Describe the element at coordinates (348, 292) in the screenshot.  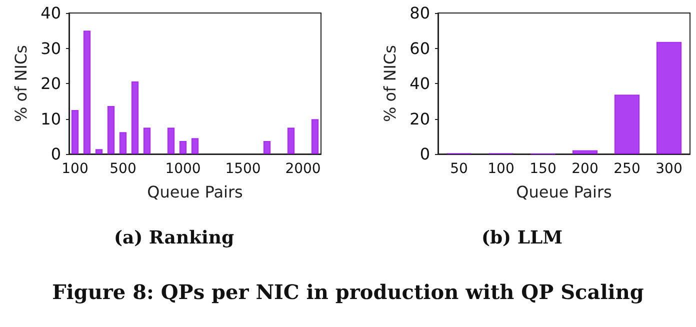
I see `caption: Figure 8: QPs per NIC in production with QP Scaling` at that location.